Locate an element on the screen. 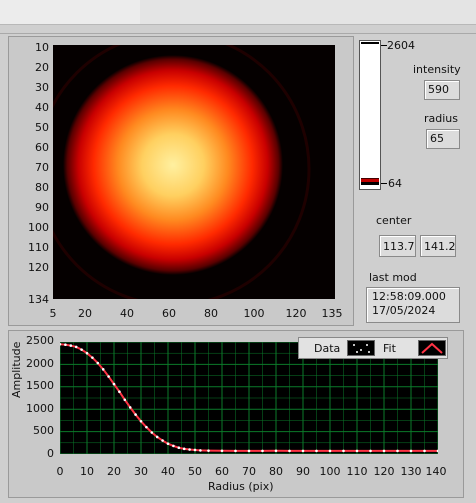 The image size is (476, 503). image-y-tick: 134 is located at coordinates (38, 299).